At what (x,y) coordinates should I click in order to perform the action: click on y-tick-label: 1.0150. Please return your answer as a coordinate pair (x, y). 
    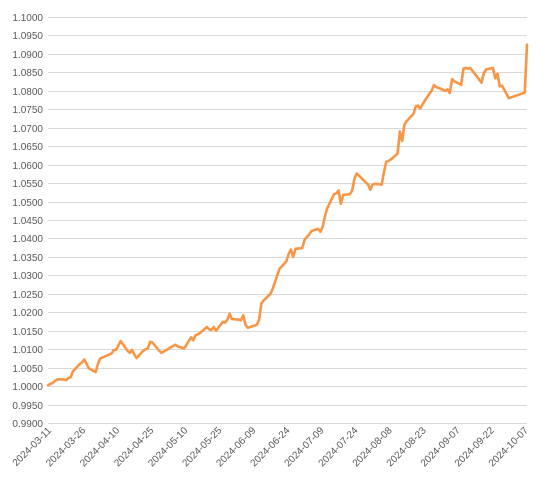
    Looking at the image, I should click on (27, 332).